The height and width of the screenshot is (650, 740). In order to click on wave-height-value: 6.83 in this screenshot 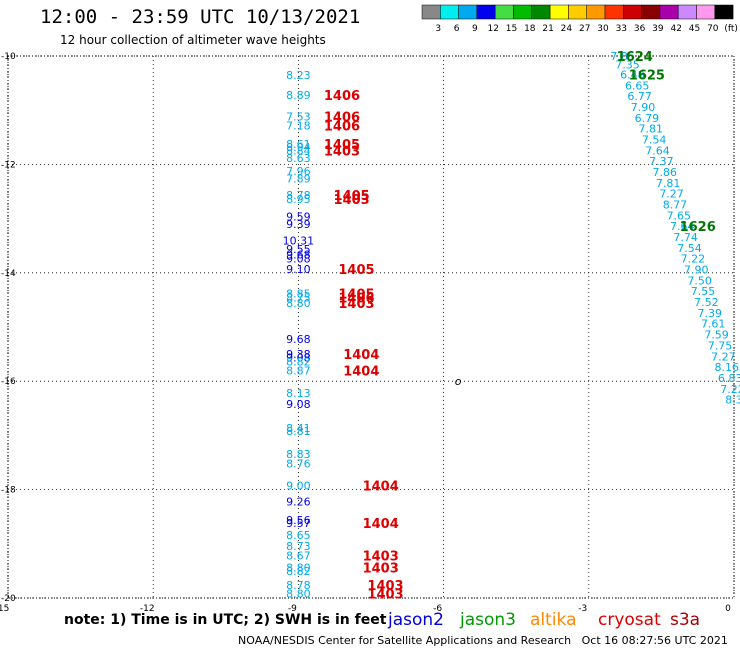, I will do `click(729, 378)`.